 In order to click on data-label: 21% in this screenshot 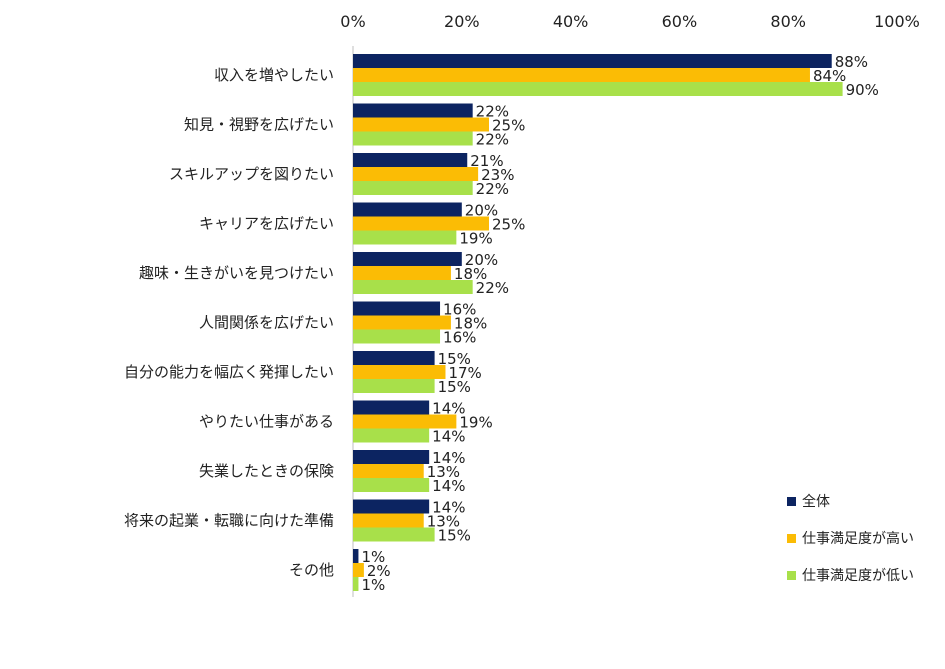, I will do `click(486, 161)`.